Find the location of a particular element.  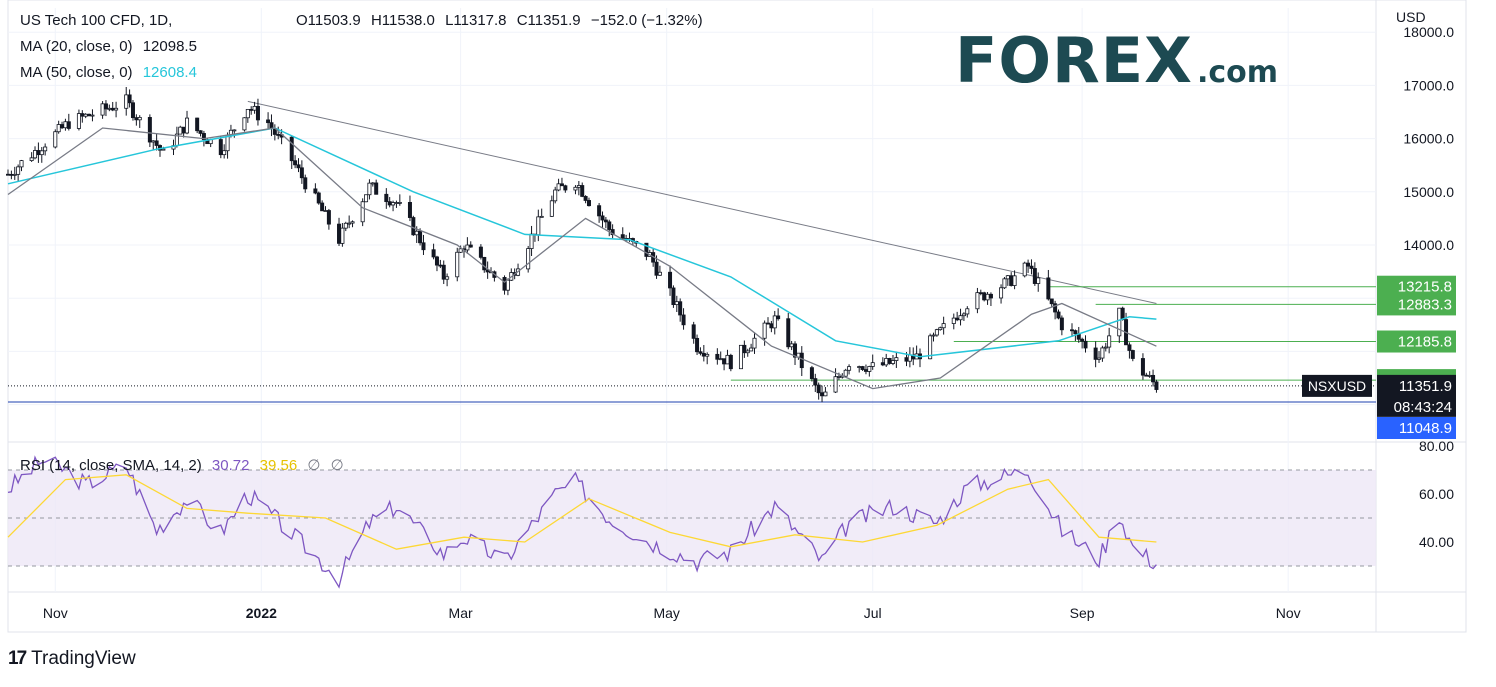

time-tick-label: Nov is located at coordinates (55, 613).